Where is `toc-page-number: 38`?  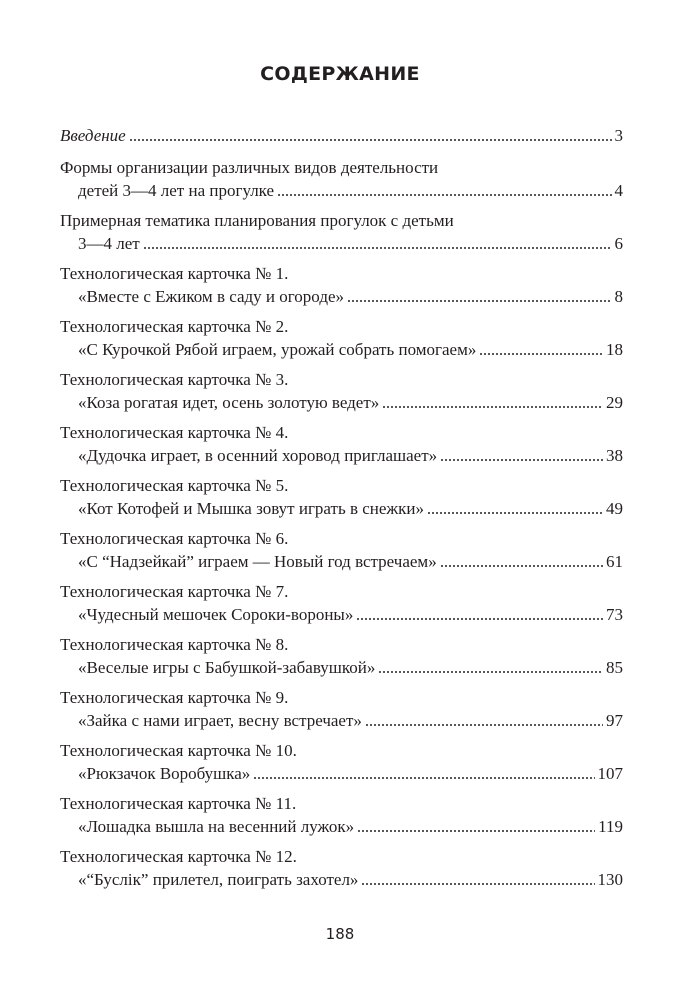 toc-page-number: 38 is located at coordinates (614, 455).